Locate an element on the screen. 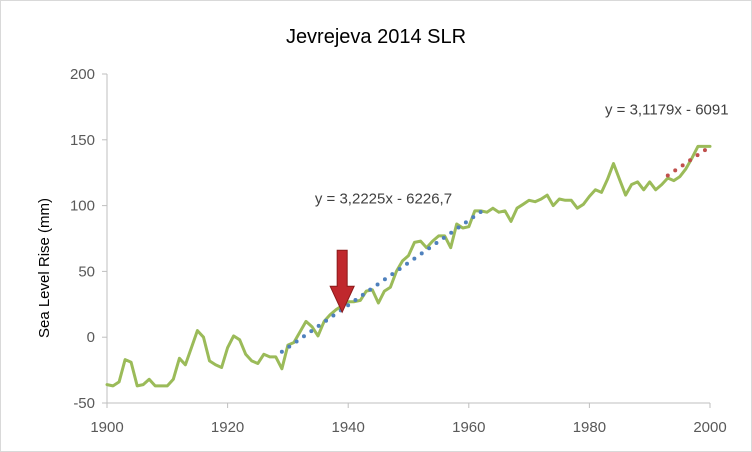 The image size is (752, 452). chart-title: Jevrejeva 2014 SLR is located at coordinates (376, 37).